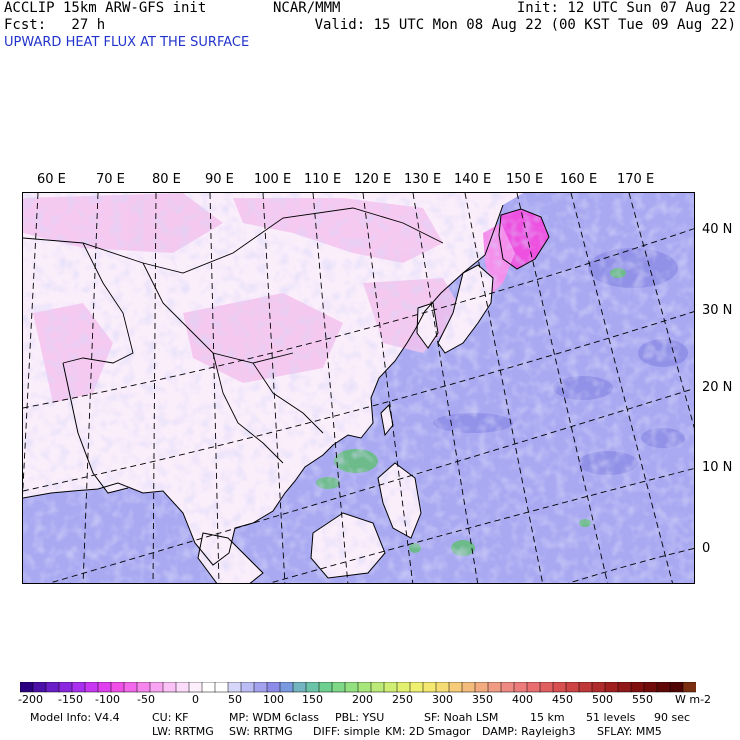  Describe the element at coordinates (219, 179) in the screenshot. I see `lon-label: 90 E` at that location.